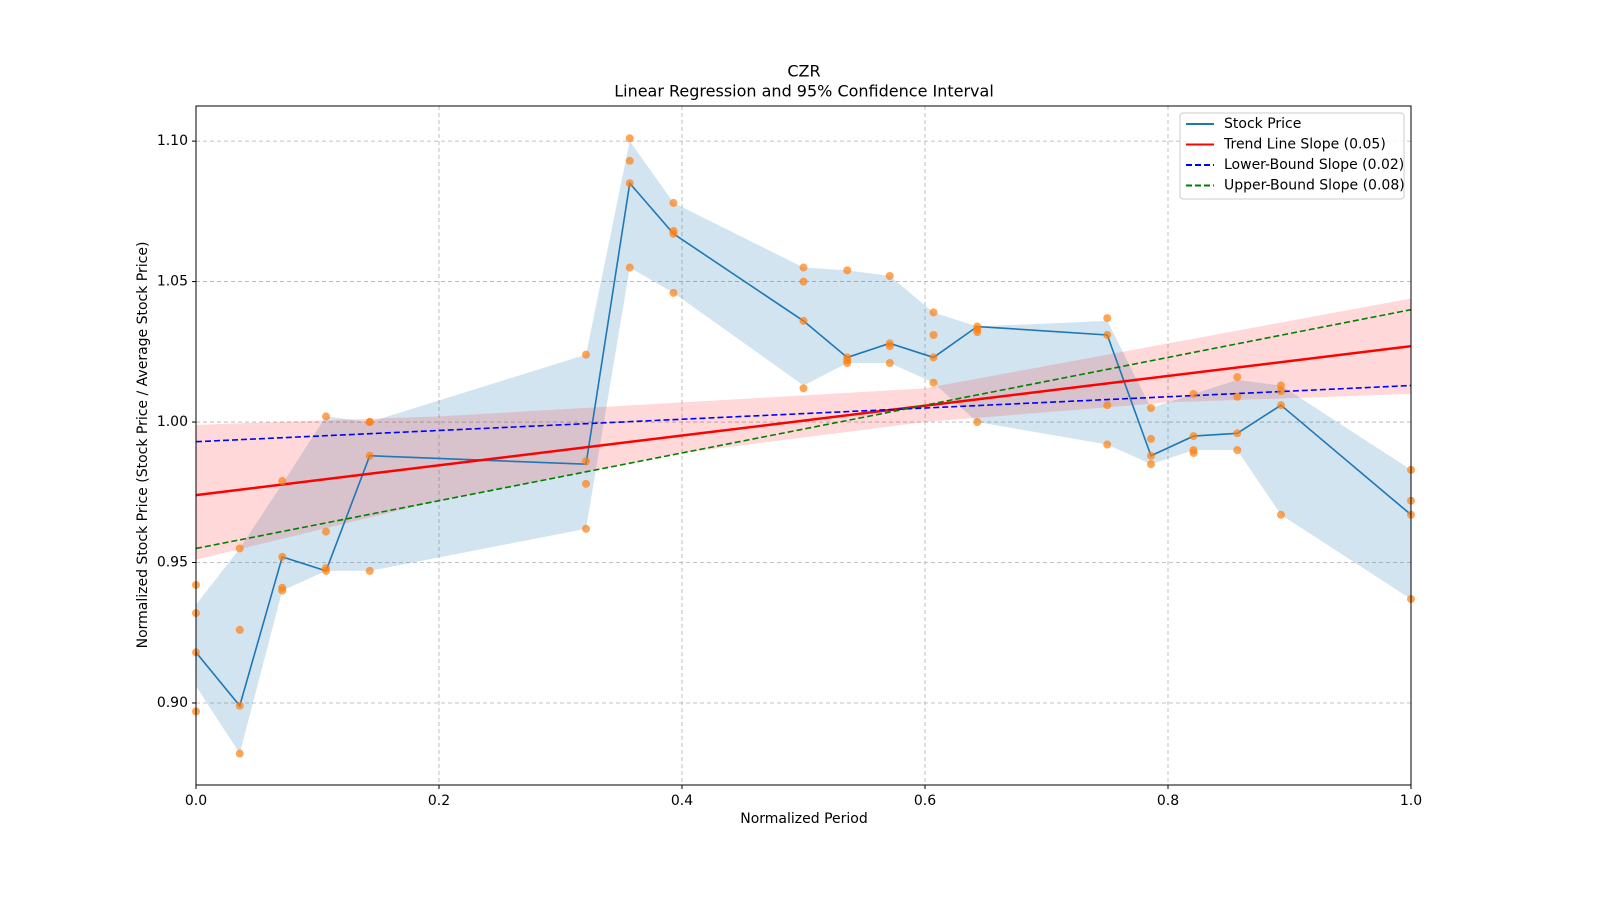 The height and width of the screenshot is (900, 1600). I want to click on y-tick-label: 1.10, so click(172, 141).